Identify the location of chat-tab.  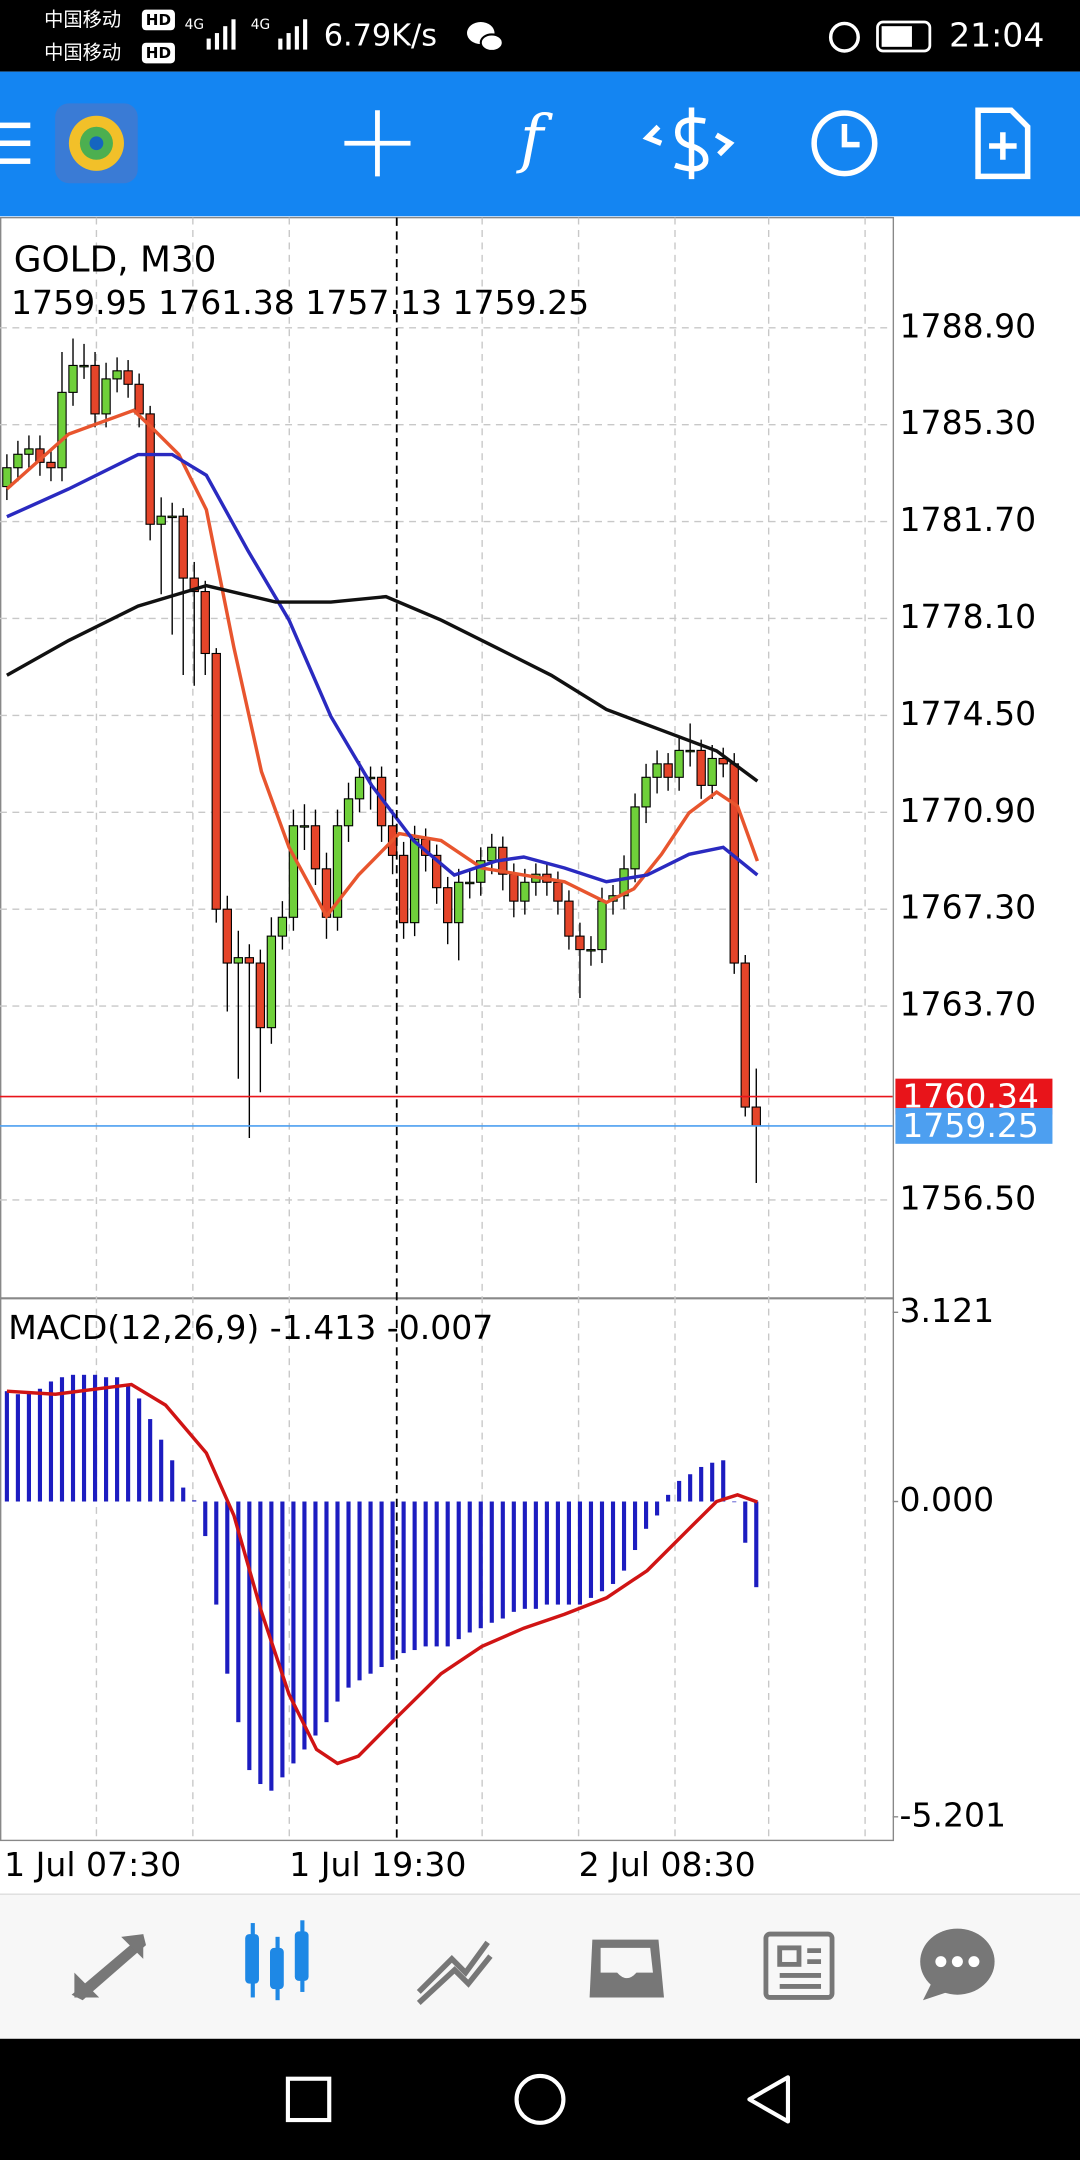
(957, 1964).